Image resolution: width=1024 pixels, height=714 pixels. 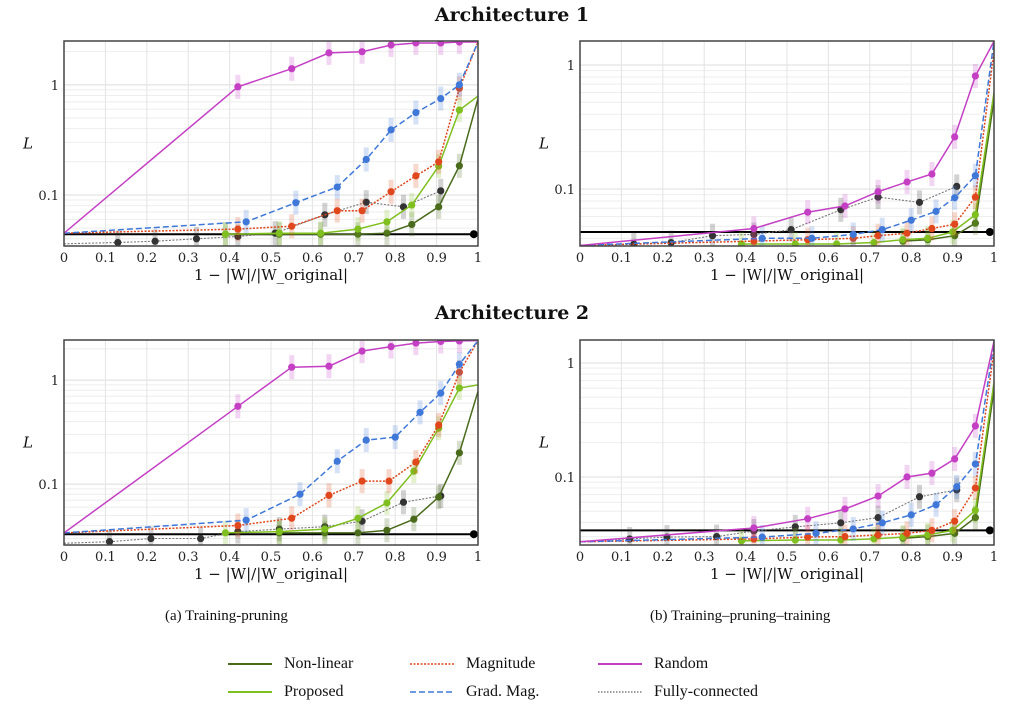 I want to click on legend-swatch-proposed, so click(x=250, y=692).